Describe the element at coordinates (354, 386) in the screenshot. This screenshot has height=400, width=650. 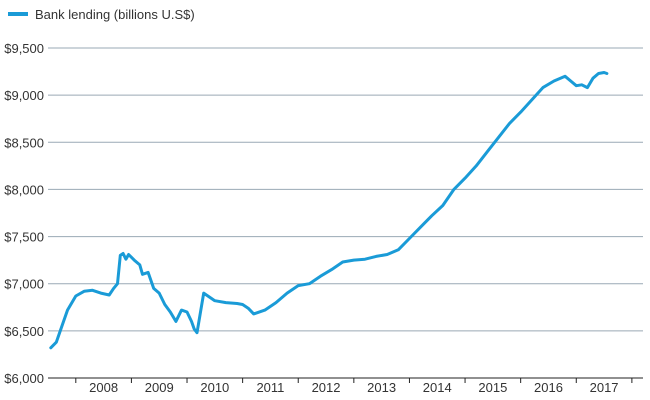
I see `x-axis-ticks: 2008 2009 2010 2011 2012 2013 2014 2015 2016 2017` at that location.